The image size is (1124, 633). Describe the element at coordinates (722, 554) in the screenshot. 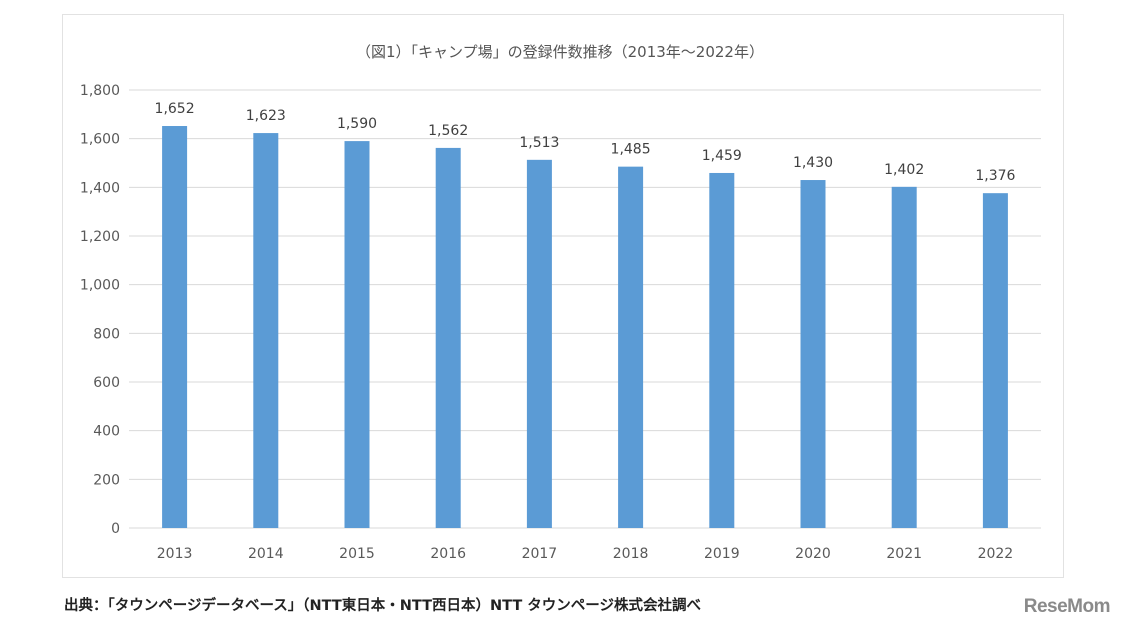

I see `x-tick-label: 2019` at that location.